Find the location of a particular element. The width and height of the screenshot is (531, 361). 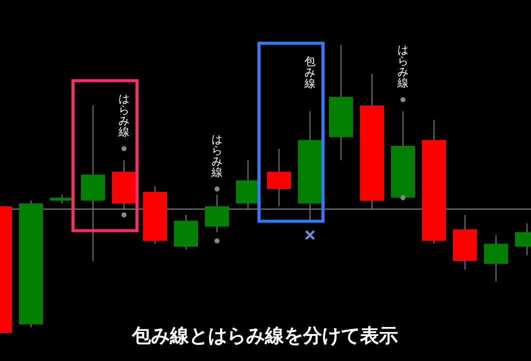

text: 包み線とはらみ線を分けて表示 is located at coordinates (264, 336).